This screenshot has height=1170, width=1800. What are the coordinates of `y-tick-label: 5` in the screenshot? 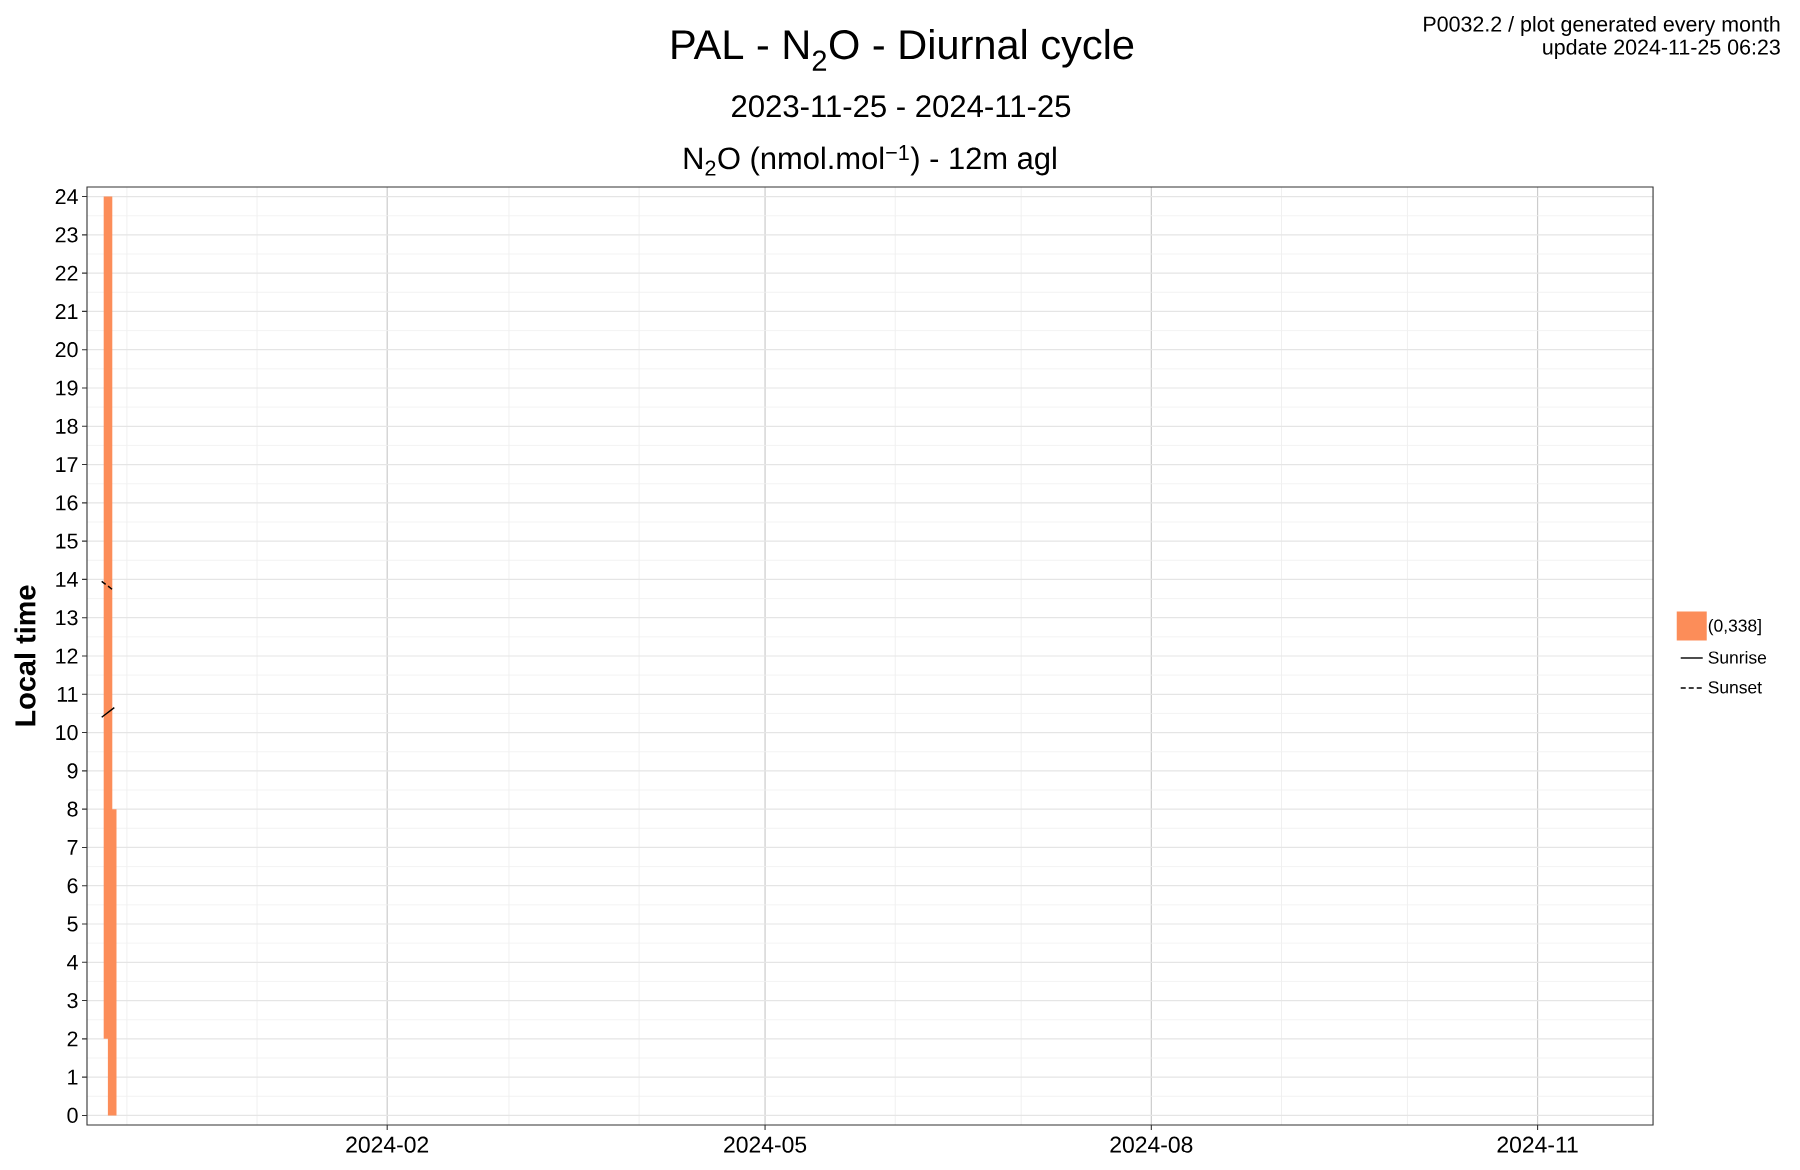 It's located at (72, 924).